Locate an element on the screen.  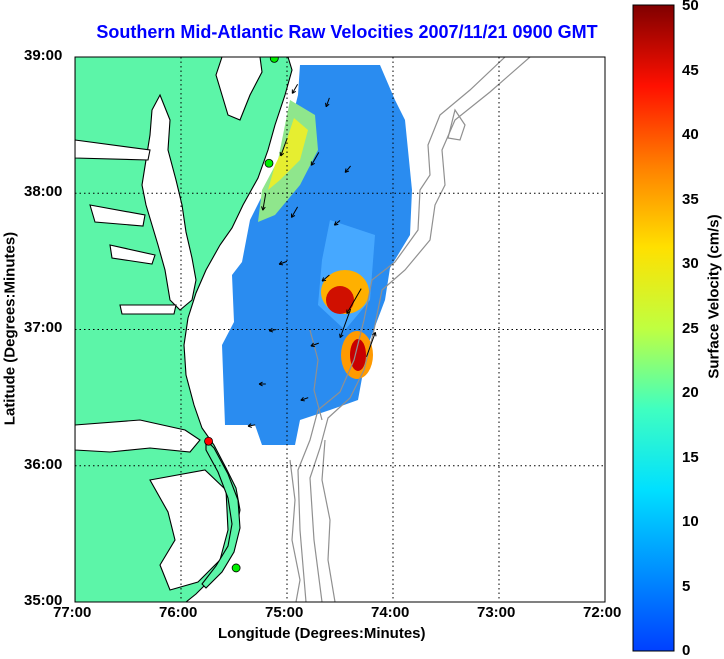
y-tick-label: 35:00 is located at coordinates (43, 600).